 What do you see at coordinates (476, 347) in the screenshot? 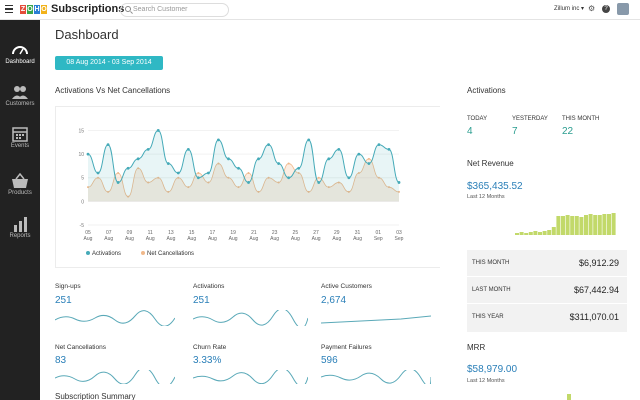
I see `mrr-title: MRR` at bounding box center [476, 347].